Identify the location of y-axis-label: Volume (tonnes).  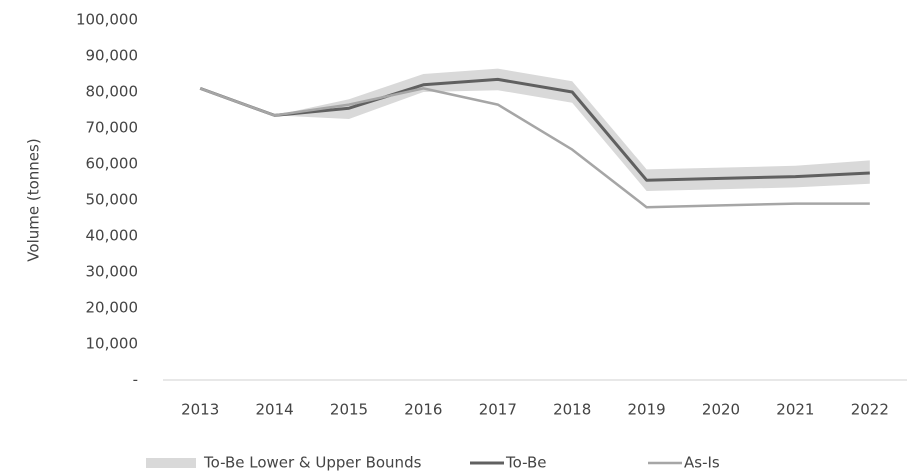
(34, 199).